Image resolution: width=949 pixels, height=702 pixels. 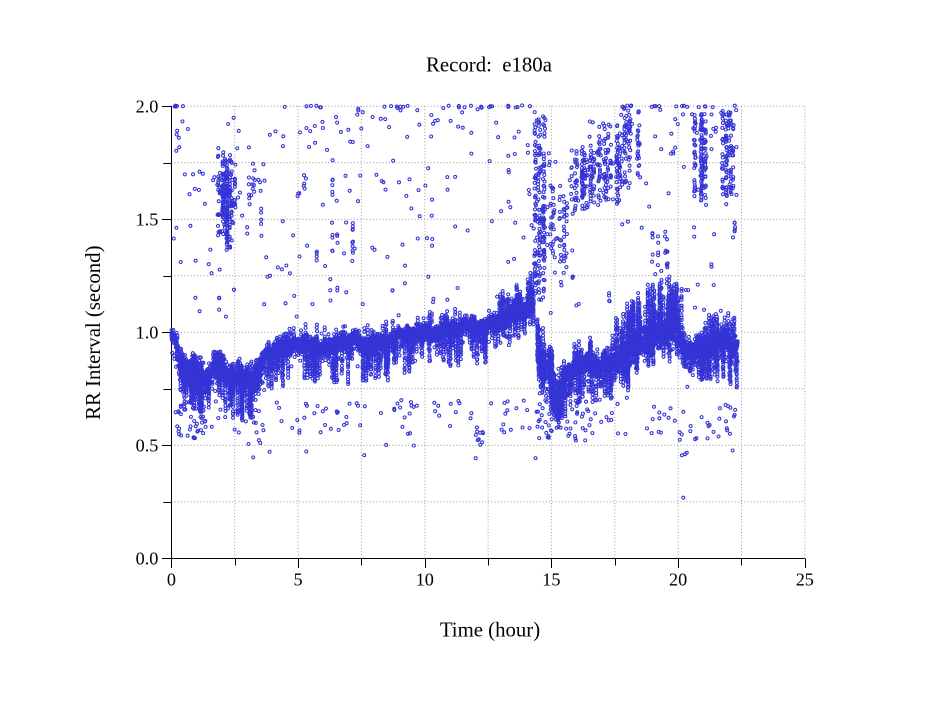 I want to click on svg-text: 10, so click(x=425, y=580).